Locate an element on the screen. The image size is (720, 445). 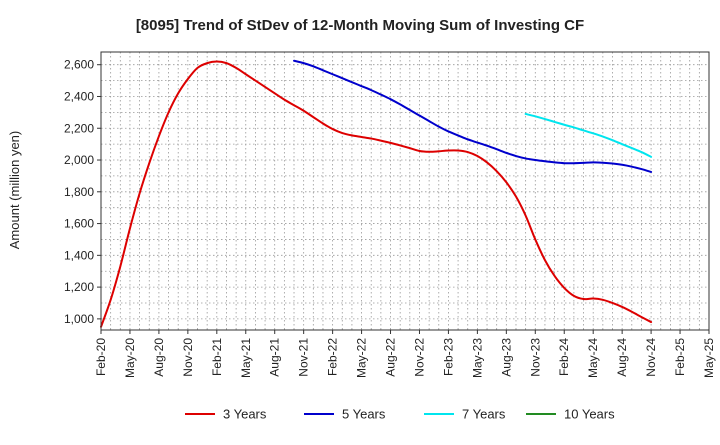
y-tick-label: 1,200 is located at coordinates (79, 287).